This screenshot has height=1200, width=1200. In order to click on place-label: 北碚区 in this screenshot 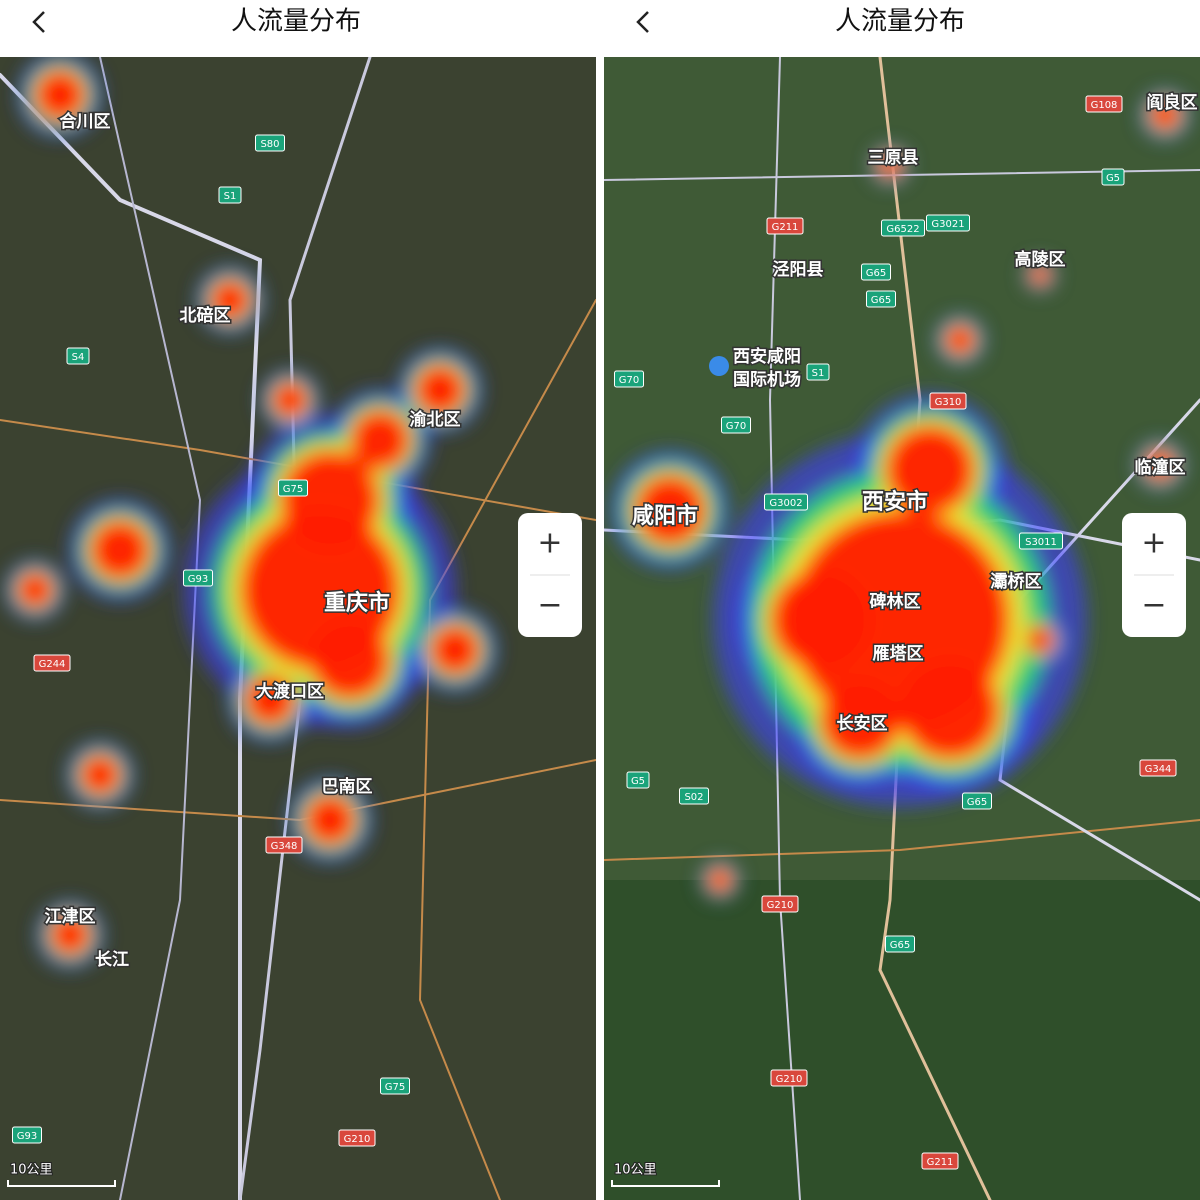, I will do `click(205, 315)`.